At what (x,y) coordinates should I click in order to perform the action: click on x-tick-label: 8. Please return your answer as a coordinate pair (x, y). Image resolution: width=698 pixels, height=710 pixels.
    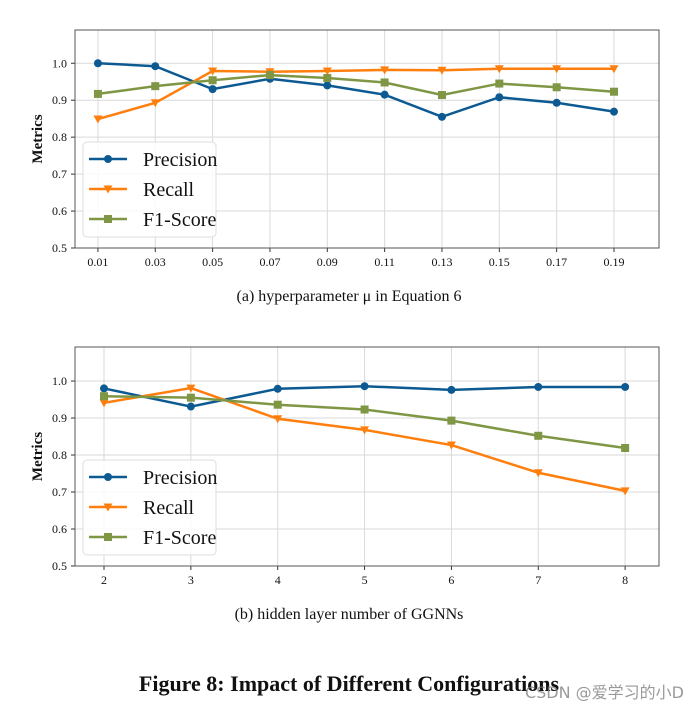
    Looking at the image, I should click on (625, 580).